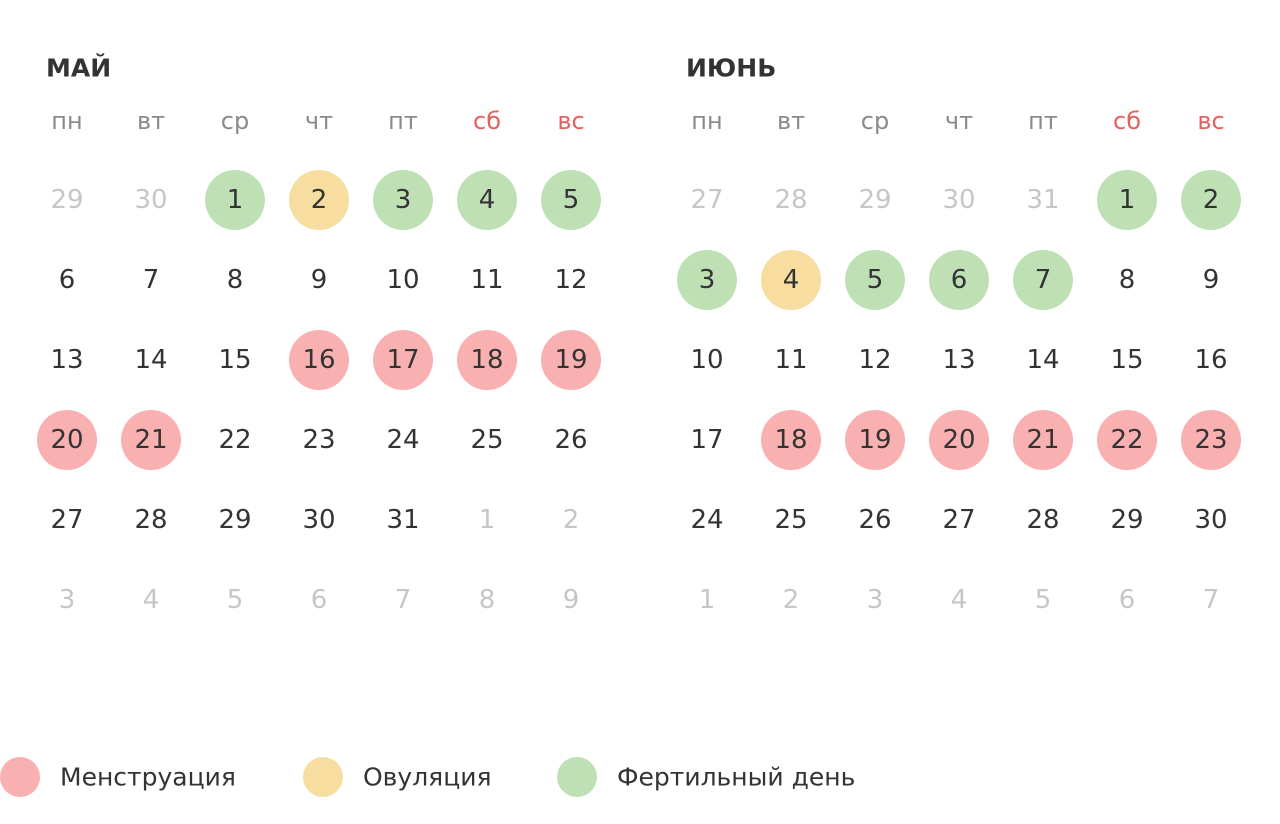 The width and height of the screenshot is (1280, 824). What do you see at coordinates (66, 121) in the screenshot?
I see `weekday-label: пн` at bounding box center [66, 121].